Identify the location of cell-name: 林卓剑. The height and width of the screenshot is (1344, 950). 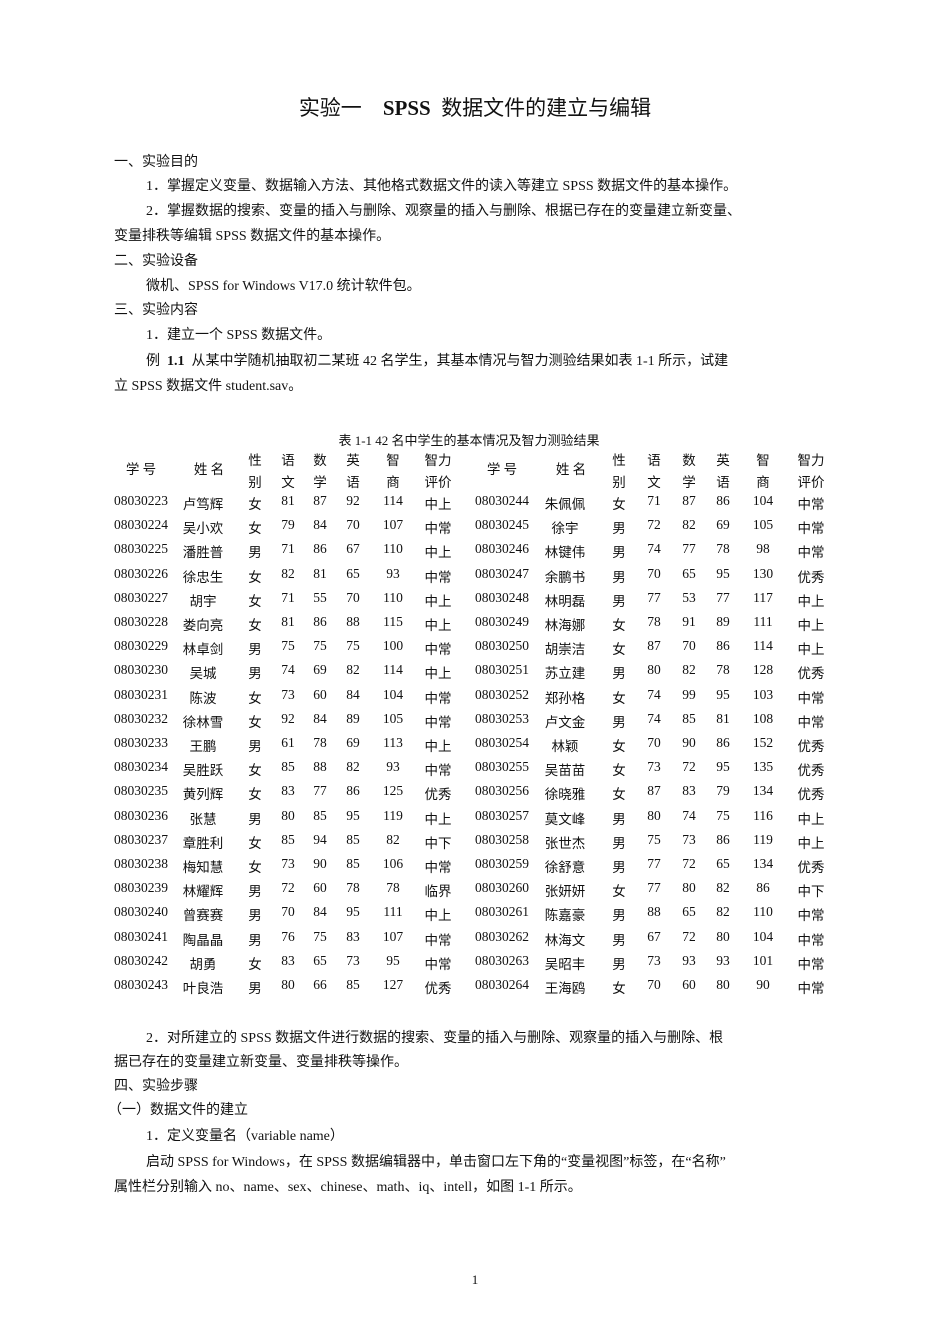
(203, 650).